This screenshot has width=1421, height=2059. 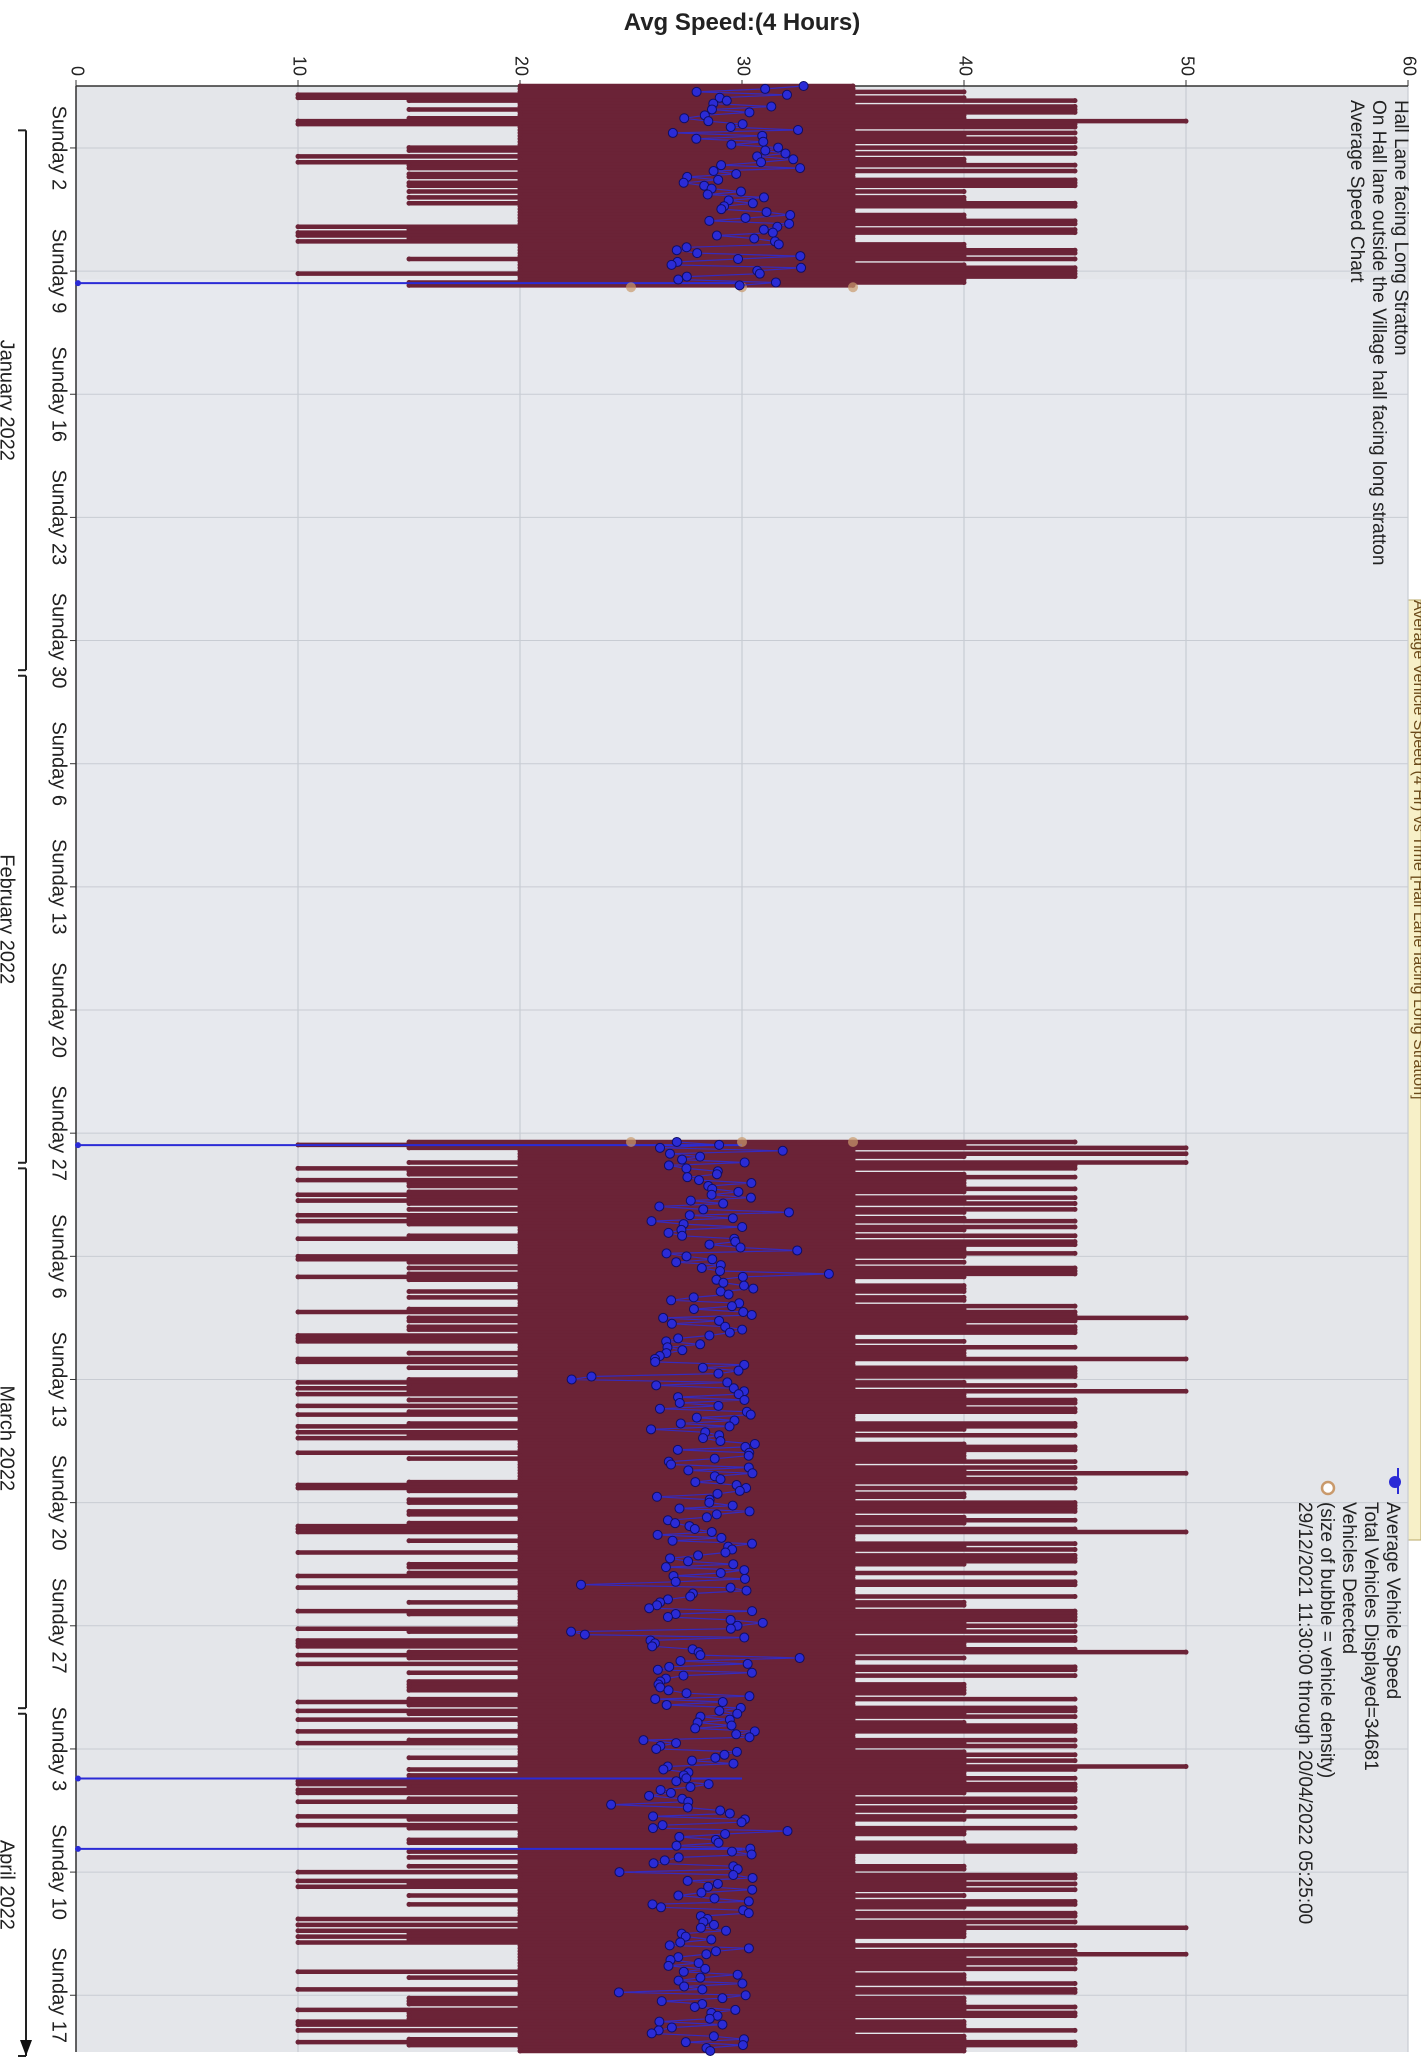 What do you see at coordinates (58, 1010) in the screenshot?
I see `date-tick-label: Sunday 20` at bounding box center [58, 1010].